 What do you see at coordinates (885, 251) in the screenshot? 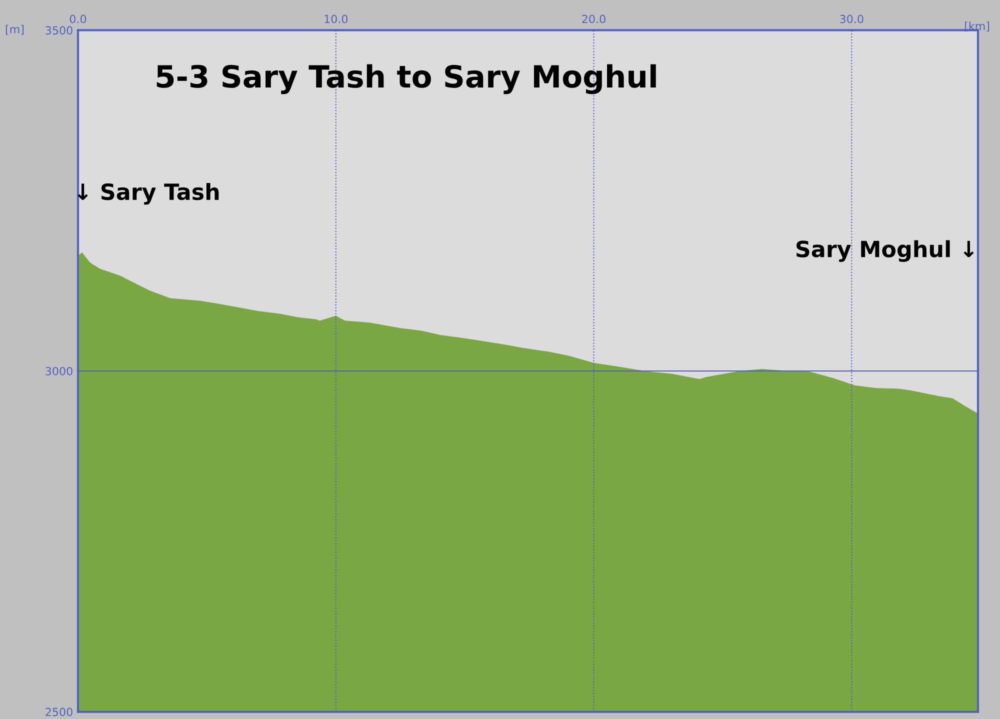
I see `annotation: Sary Moghul ↓` at bounding box center [885, 251].